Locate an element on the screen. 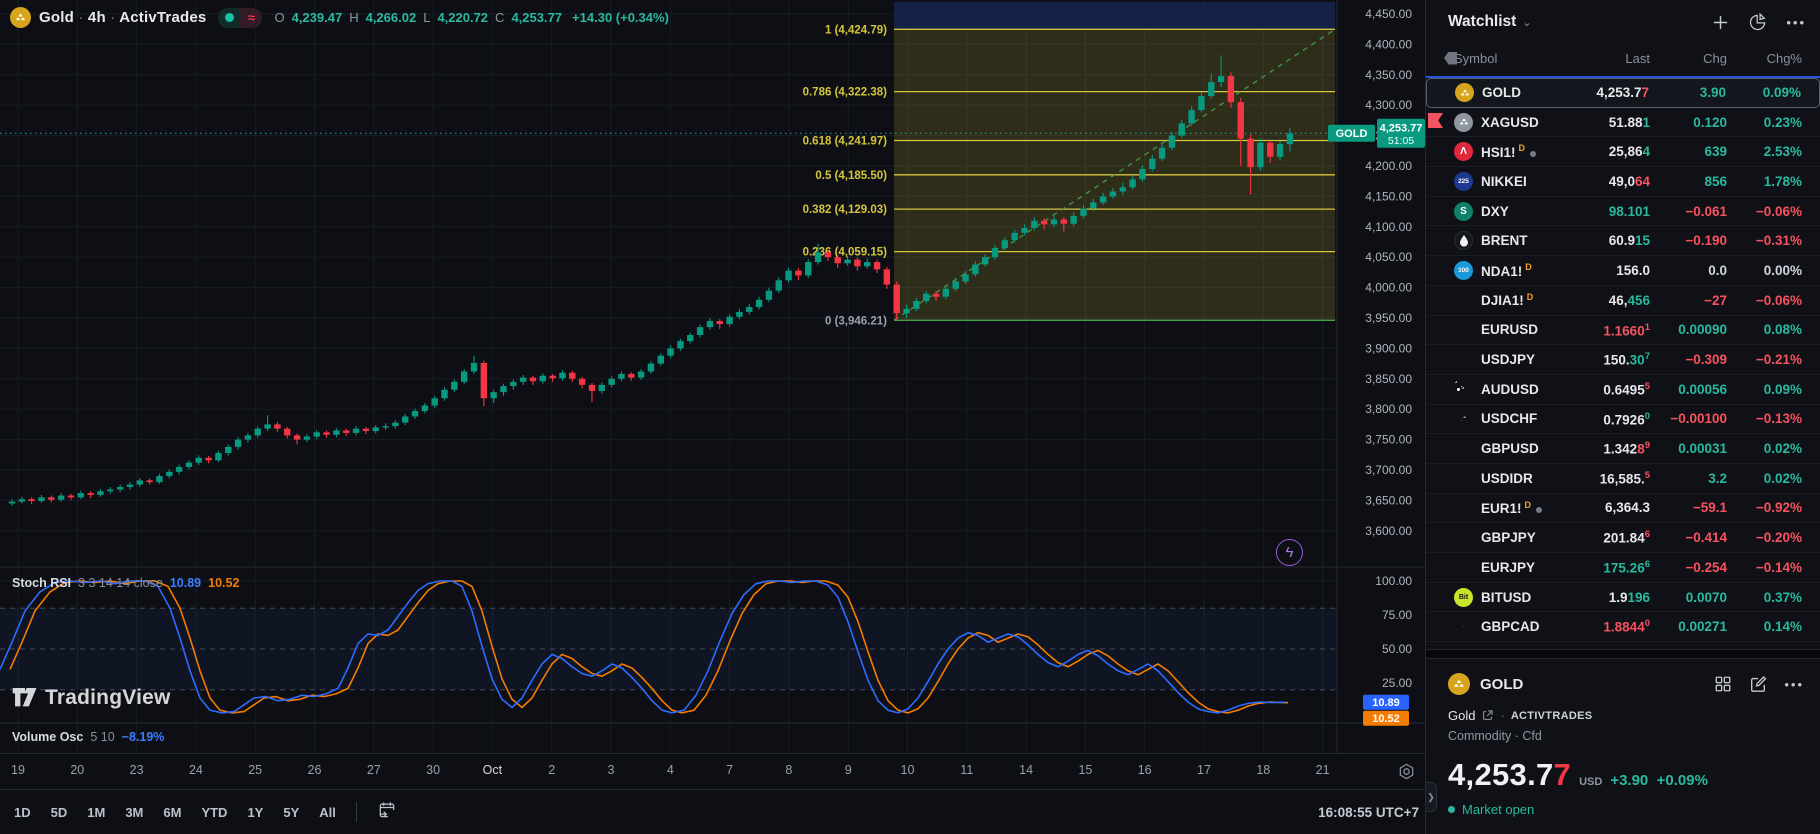 Image resolution: width=1820 pixels, height=834 pixels. watchlist-row-djia1: DJIA1! D 46,456 −27 −0.06% is located at coordinates (1623, 301).